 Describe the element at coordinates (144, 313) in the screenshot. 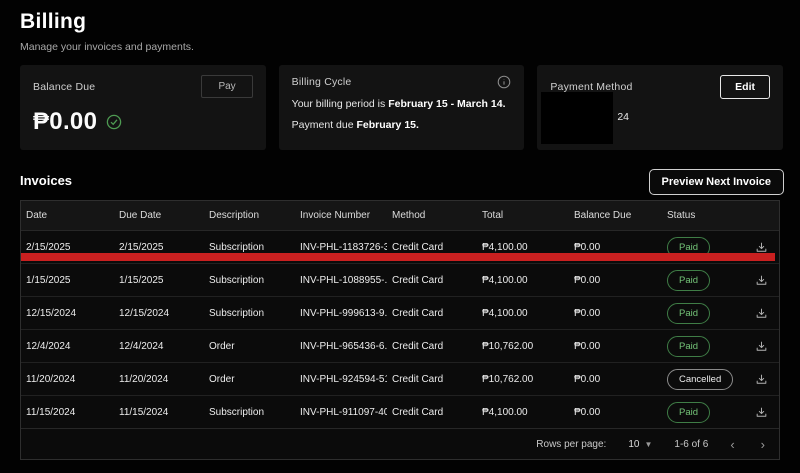

I see `cell-due-date: 12/15/2024` at that location.